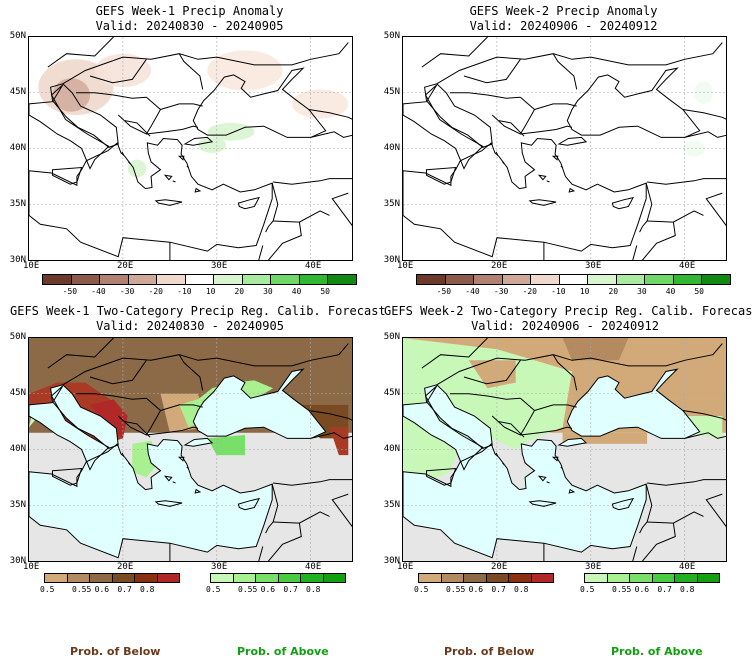 The width and height of the screenshot is (752, 662). Describe the element at coordinates (573, 279) in the screenshot. I see `anomaly-colorbar-right` at that location.